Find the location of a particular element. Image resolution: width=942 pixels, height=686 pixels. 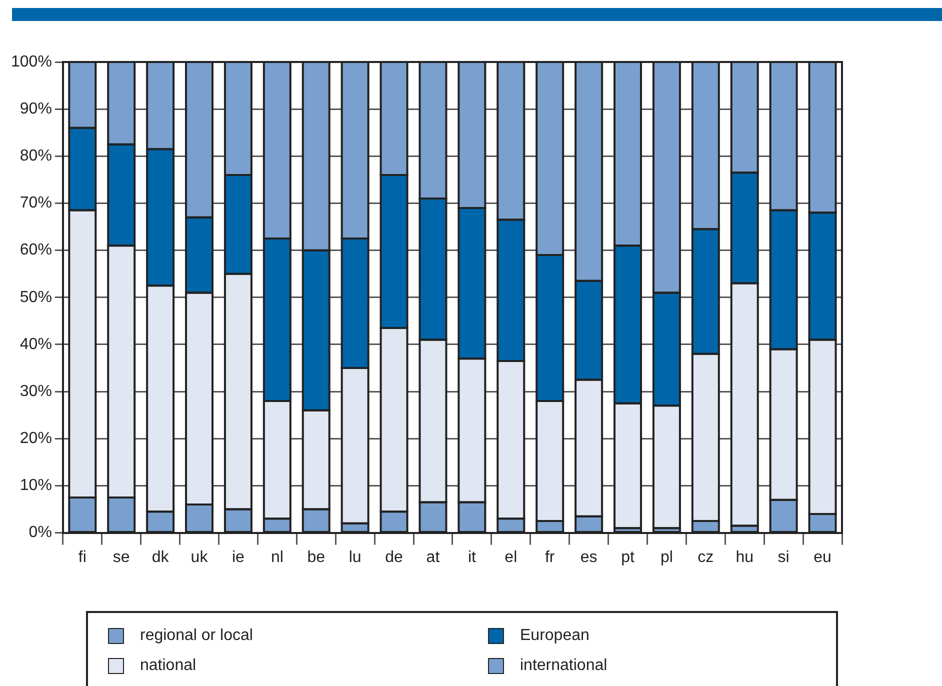

x-tick-label: si is located at coordinates (784, 557).